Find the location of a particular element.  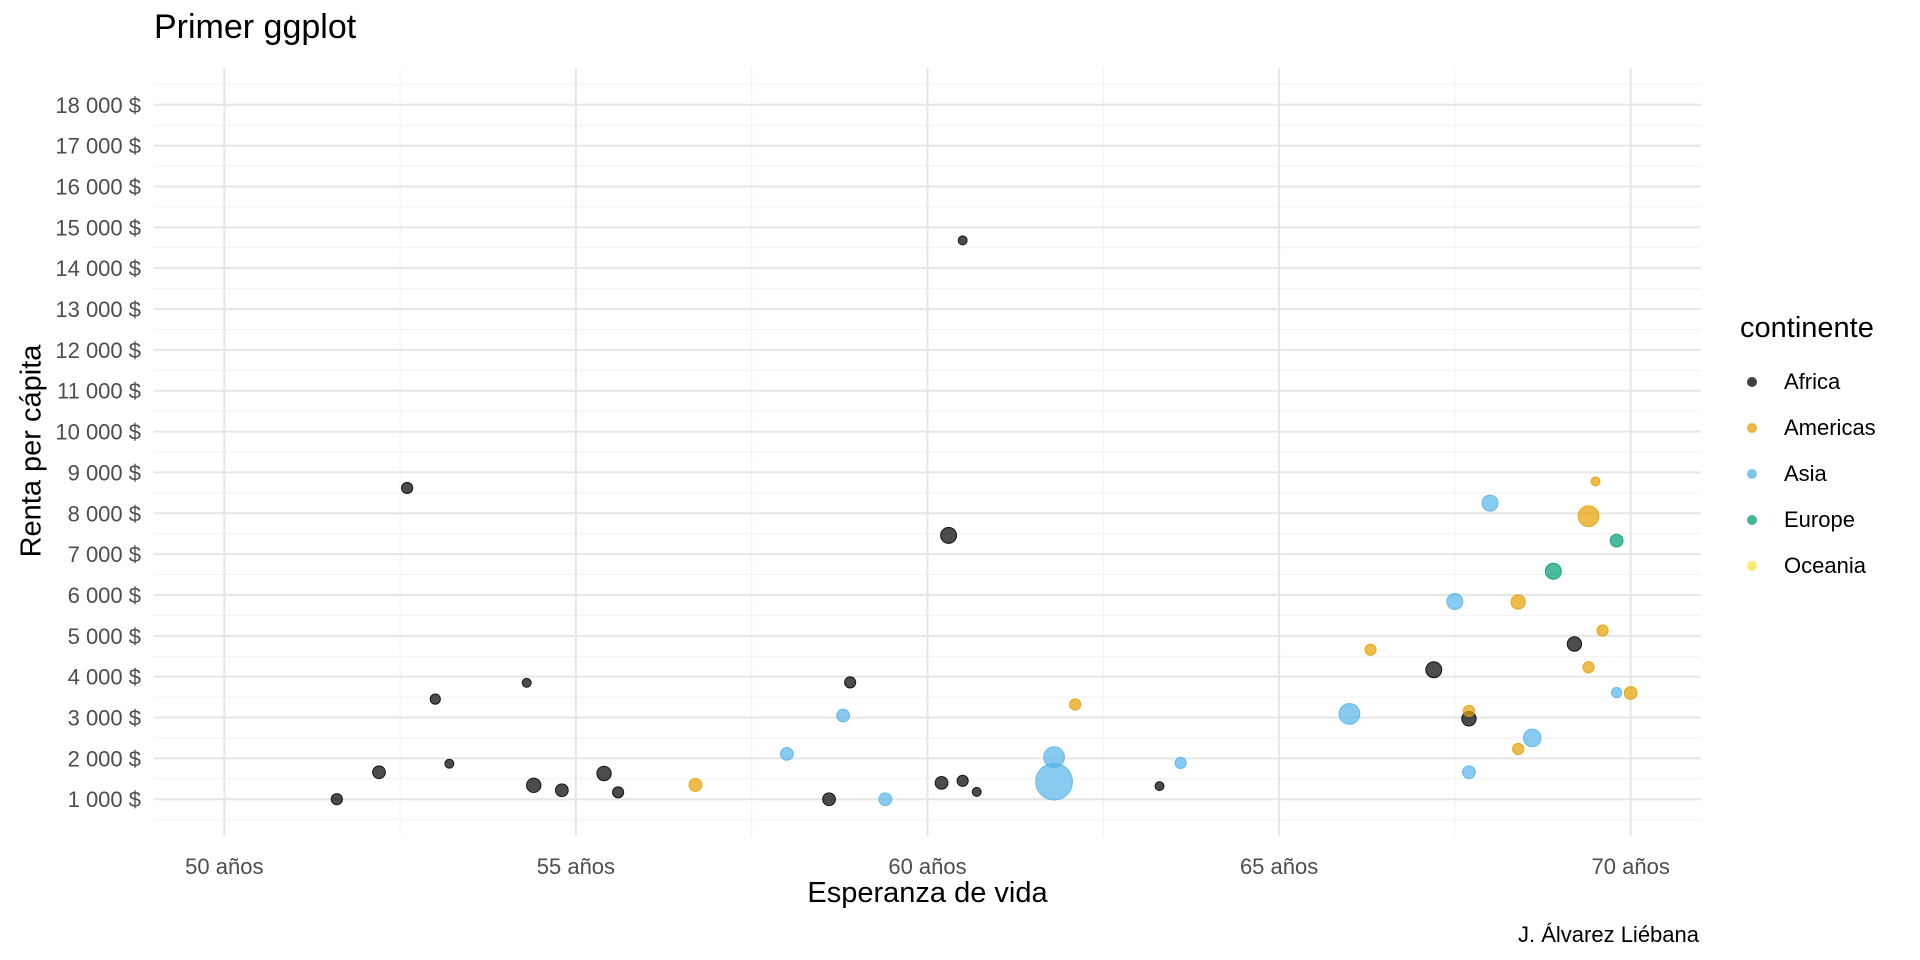

x-tick-label: 60 años is located at coordinates (927, 866).